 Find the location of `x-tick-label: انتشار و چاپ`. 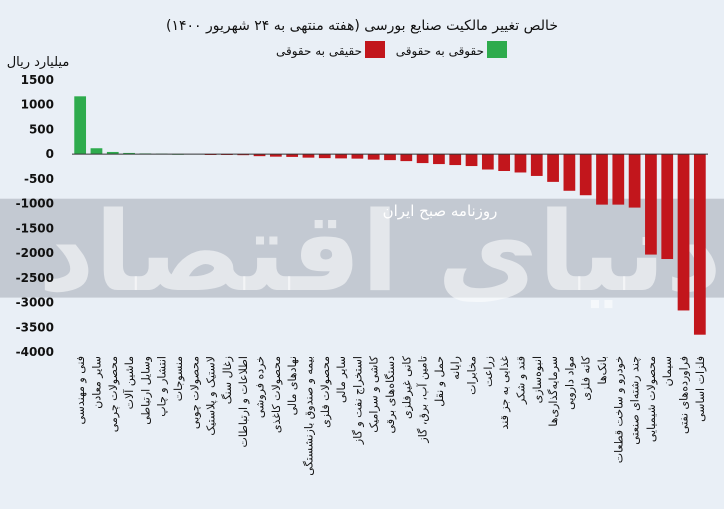

x-tick-label: انتشار و چاپ is located at coordinates (162, 386).